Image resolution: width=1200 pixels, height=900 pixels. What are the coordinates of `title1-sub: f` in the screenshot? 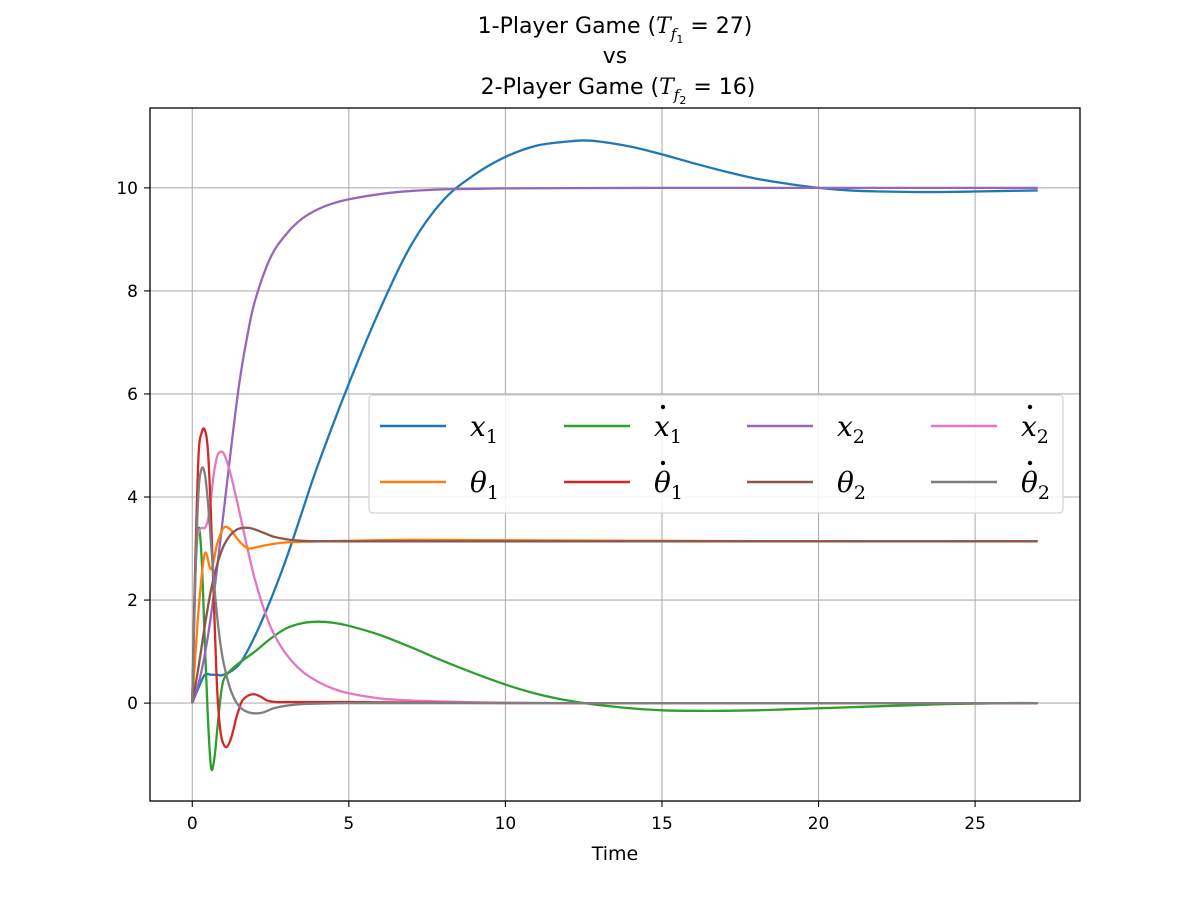 It's located at (674, 34).